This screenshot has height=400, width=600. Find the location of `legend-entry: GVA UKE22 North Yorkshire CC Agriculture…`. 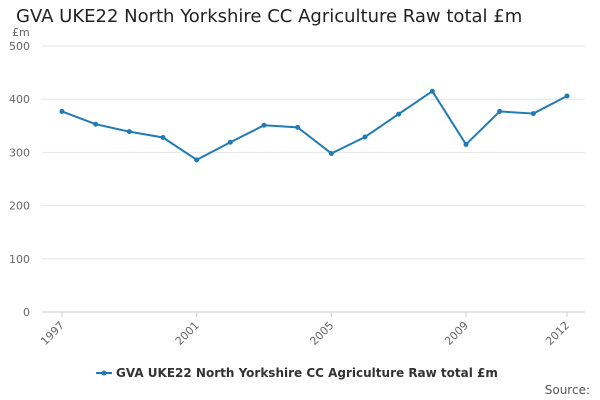

legend-entry: GVA UKE22 North Yorkshire CC Agriculture… is located at coordinates (307, 373).